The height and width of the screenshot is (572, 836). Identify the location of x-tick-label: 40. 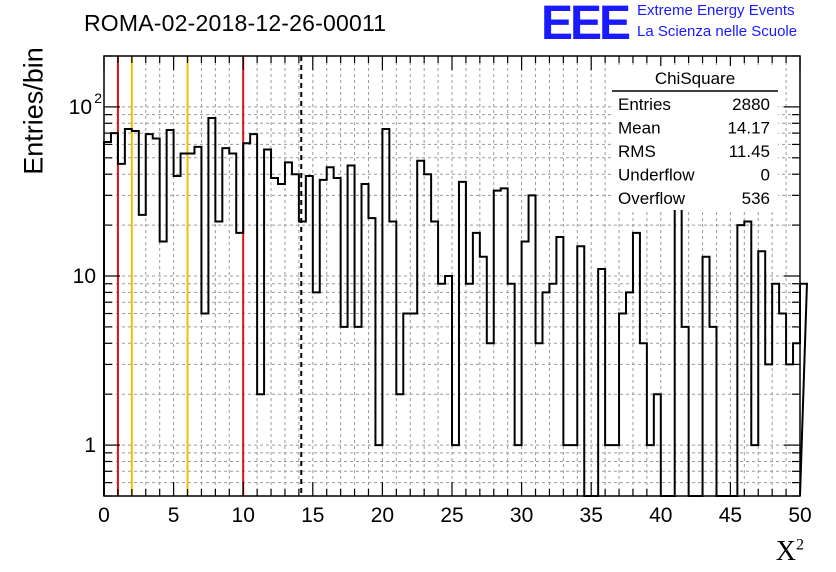
(660, 515).